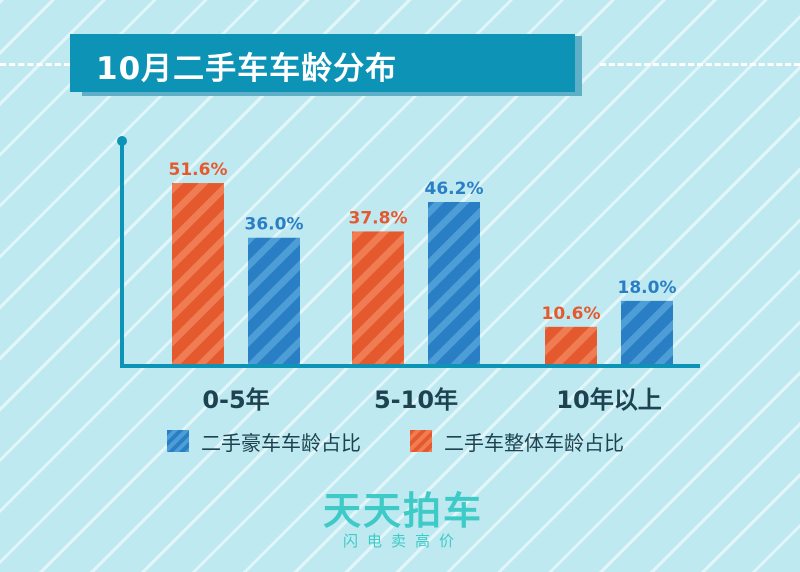  Describe the element at coordinates (122, 141) in the screenshot. I see `y-axis-cap-dot` at that location.